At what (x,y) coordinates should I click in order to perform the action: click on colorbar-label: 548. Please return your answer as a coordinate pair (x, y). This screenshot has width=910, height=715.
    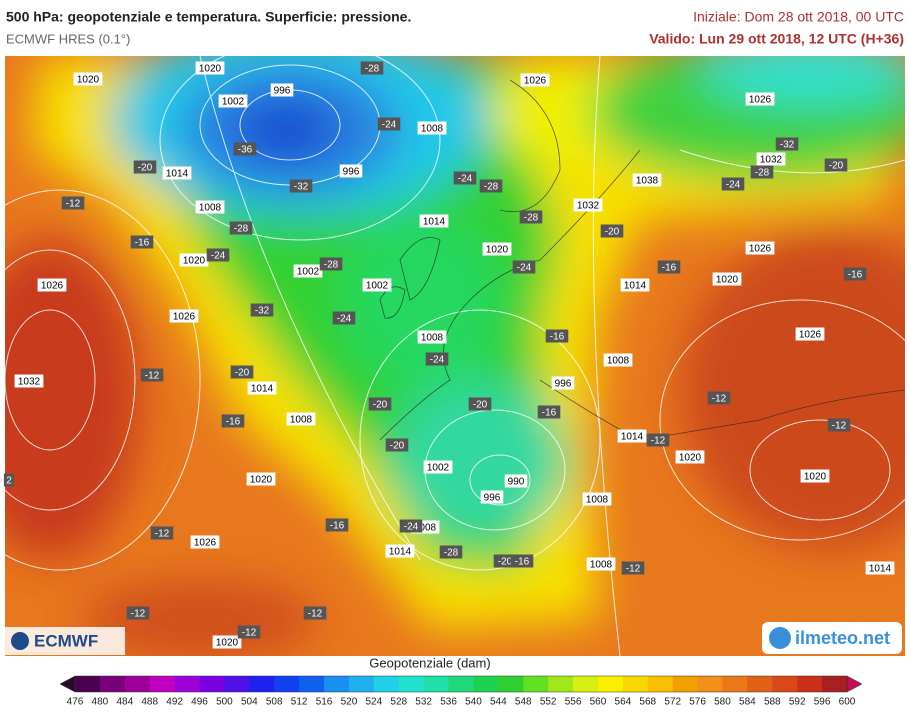
    Looking at the image, I should click on (523, 702).